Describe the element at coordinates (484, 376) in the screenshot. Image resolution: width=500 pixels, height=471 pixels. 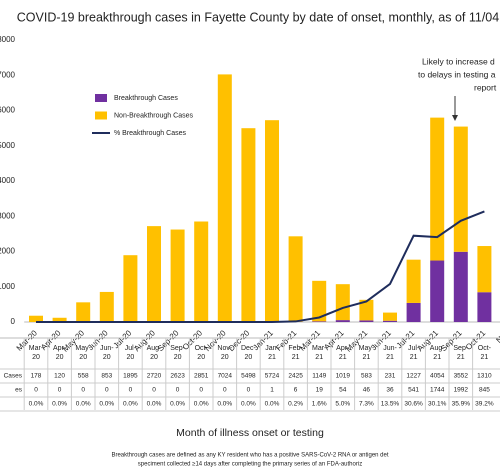
I see `table-cell: 1310` at that location.